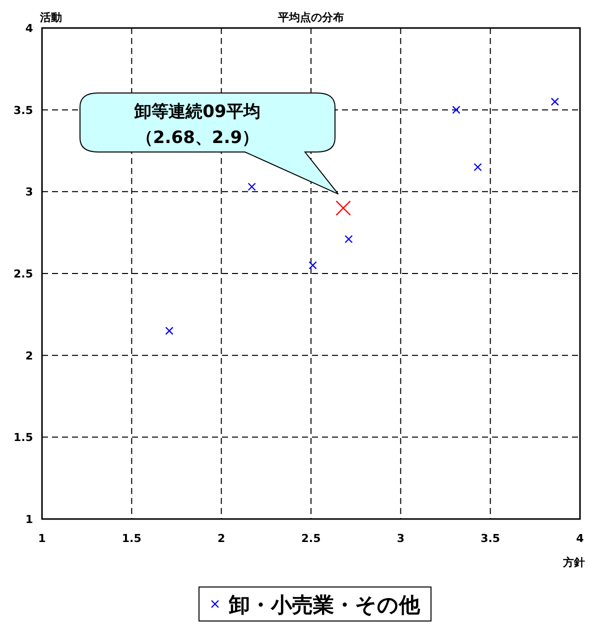  Describe the element at coordinates (400, 538) in the screenshot. I see `x-tick-label: 3` at that location.